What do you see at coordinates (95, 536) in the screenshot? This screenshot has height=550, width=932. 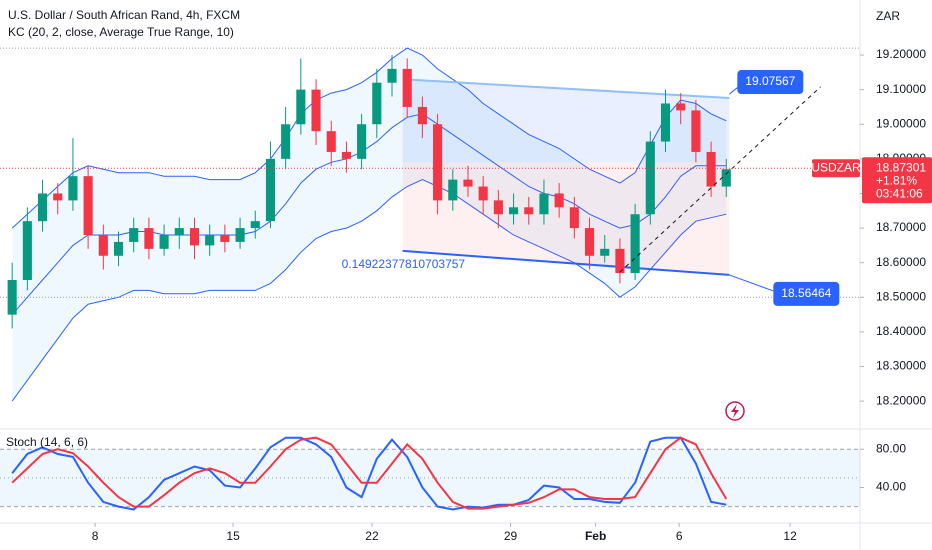 I see `x-tick-label: 8` at bounding box center [95, 536].